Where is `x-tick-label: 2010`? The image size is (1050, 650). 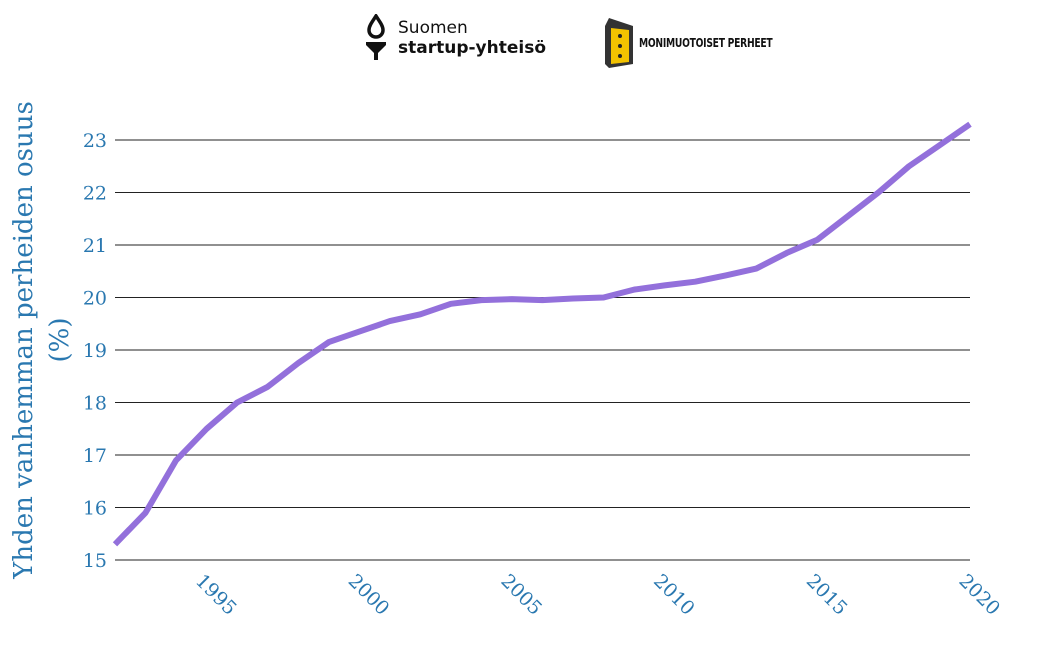
x-tick-label: 2010 is located at coordinates (674, 595).